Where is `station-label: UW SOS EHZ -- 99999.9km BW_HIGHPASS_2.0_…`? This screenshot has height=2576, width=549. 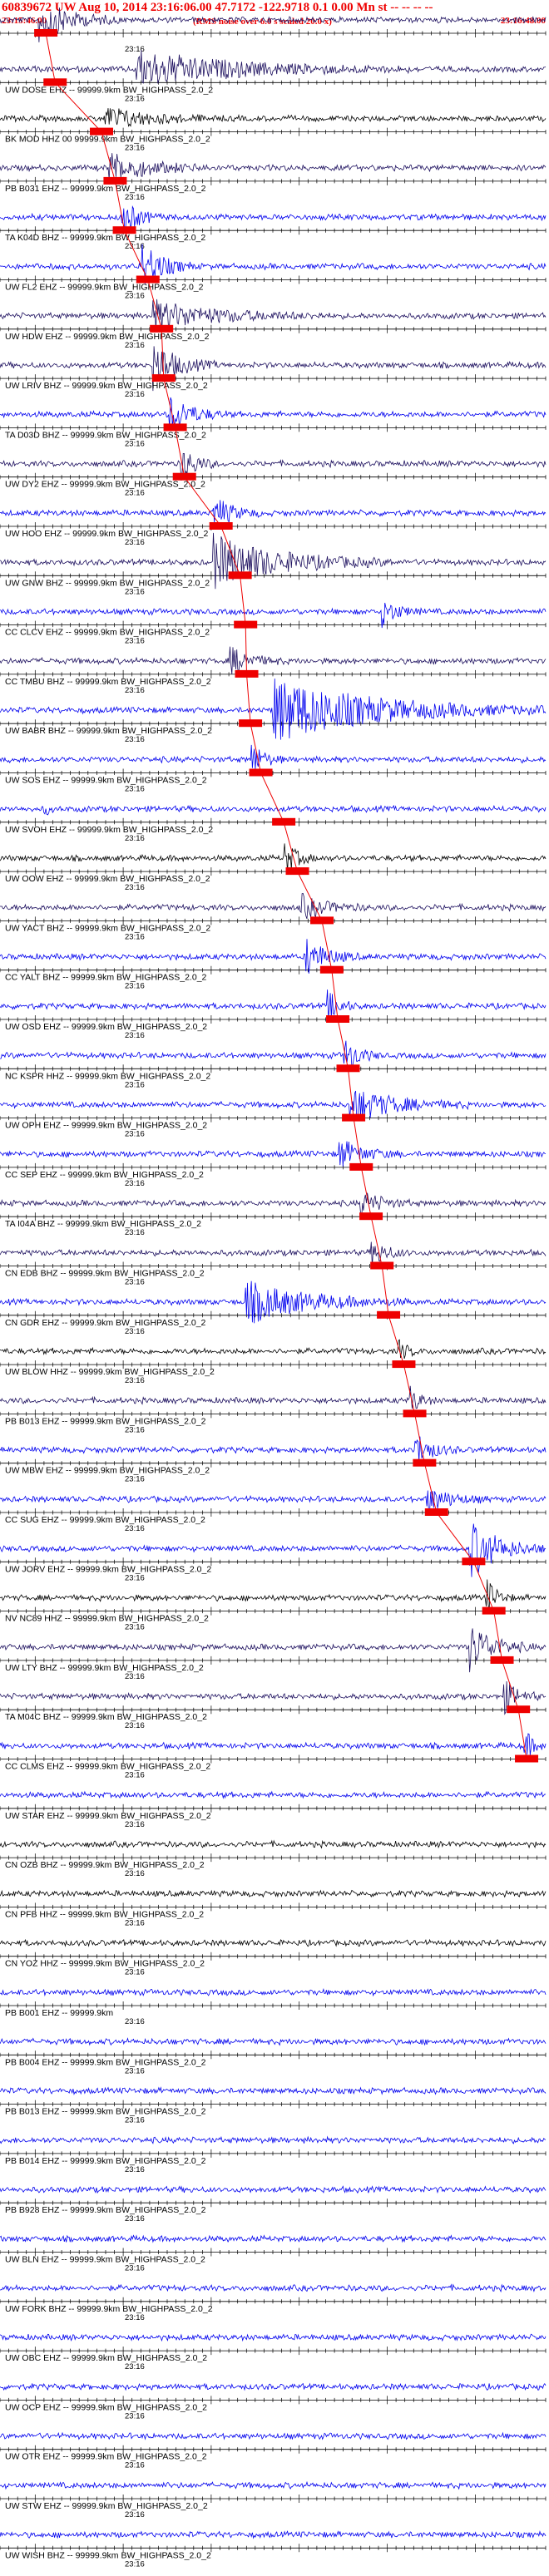
station-label: UW SOS EHZ -- 99999.9km BW_HIGHPASS_2.0_… is located at coordinates (106, 781).